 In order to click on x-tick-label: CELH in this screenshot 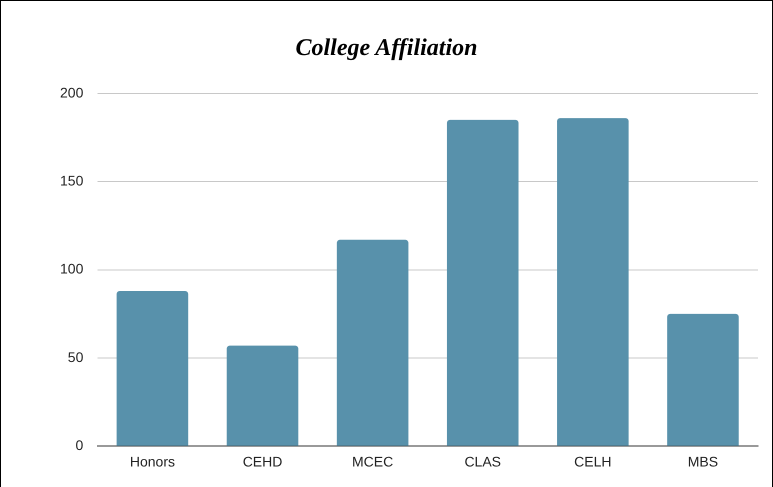, I will do `click(593, 461)`.